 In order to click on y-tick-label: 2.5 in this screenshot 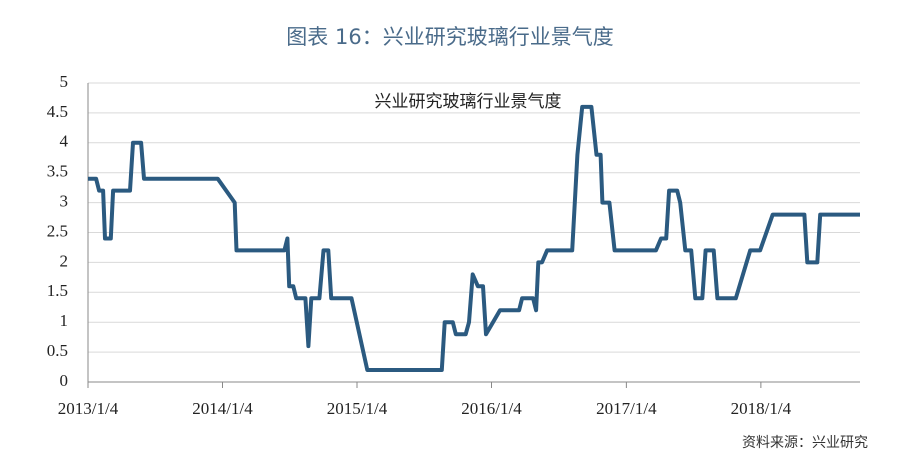, I will do `click(57, 230)`.